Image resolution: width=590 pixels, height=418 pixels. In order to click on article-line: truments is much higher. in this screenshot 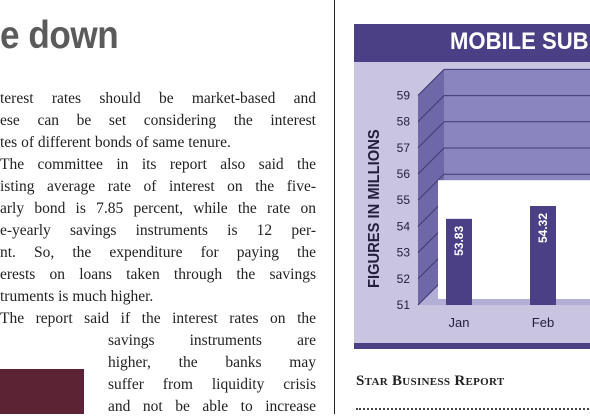, I will do `click(77, 296)`.